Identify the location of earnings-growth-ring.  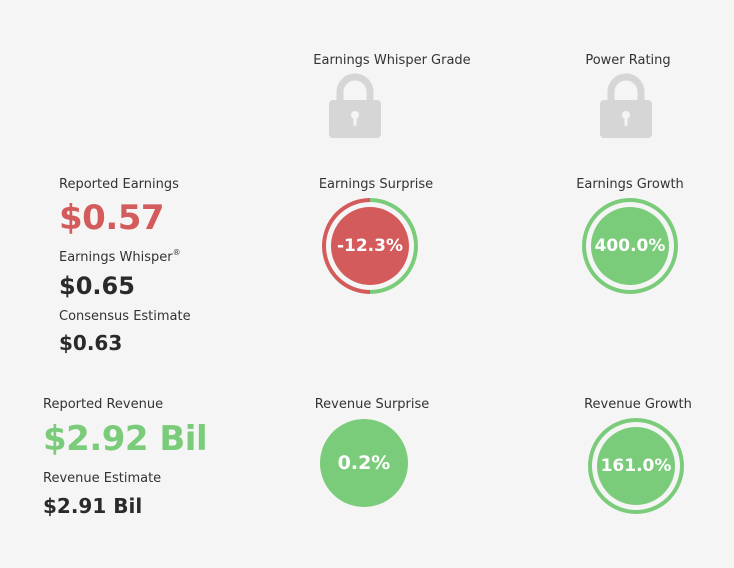
(630, 246).